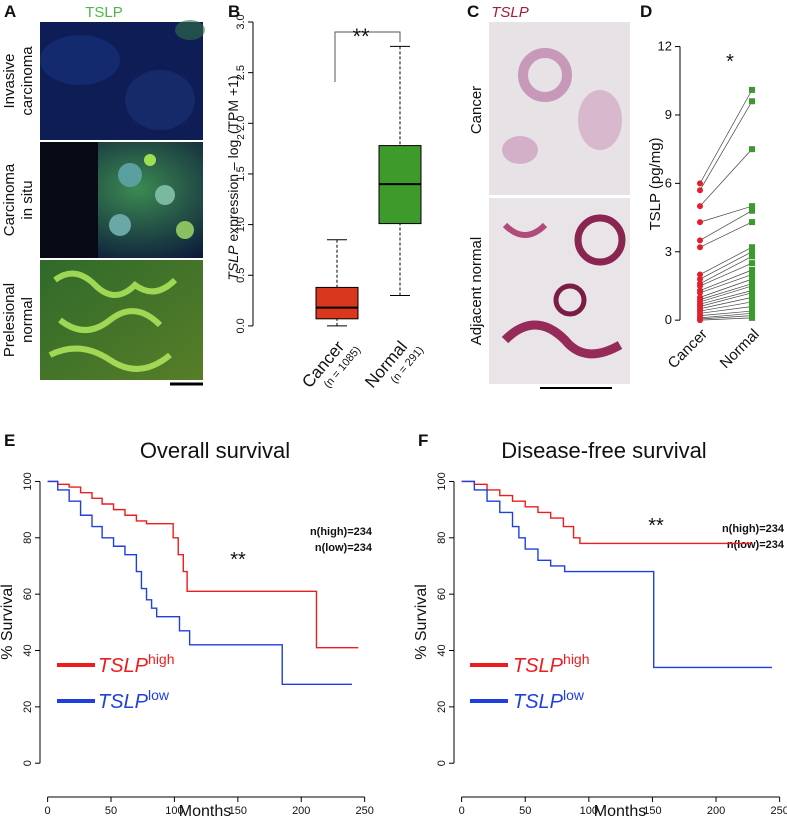 The width and height of the screenshot is (787, 822). Describe the element at coordinates (442, 650) in the screenshot. I see `y-tick-label: 40` at that location.